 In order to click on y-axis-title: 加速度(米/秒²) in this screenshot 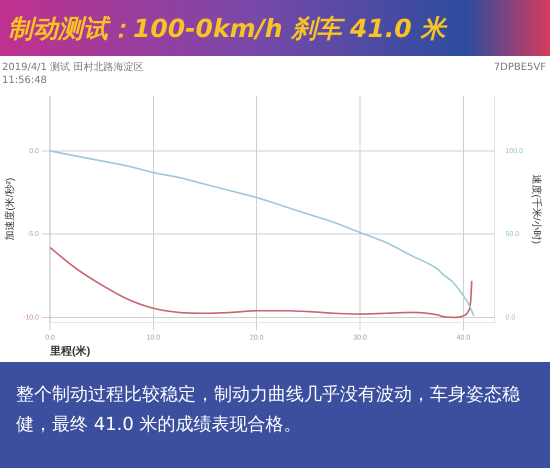, I will do `click(10, 209)`.